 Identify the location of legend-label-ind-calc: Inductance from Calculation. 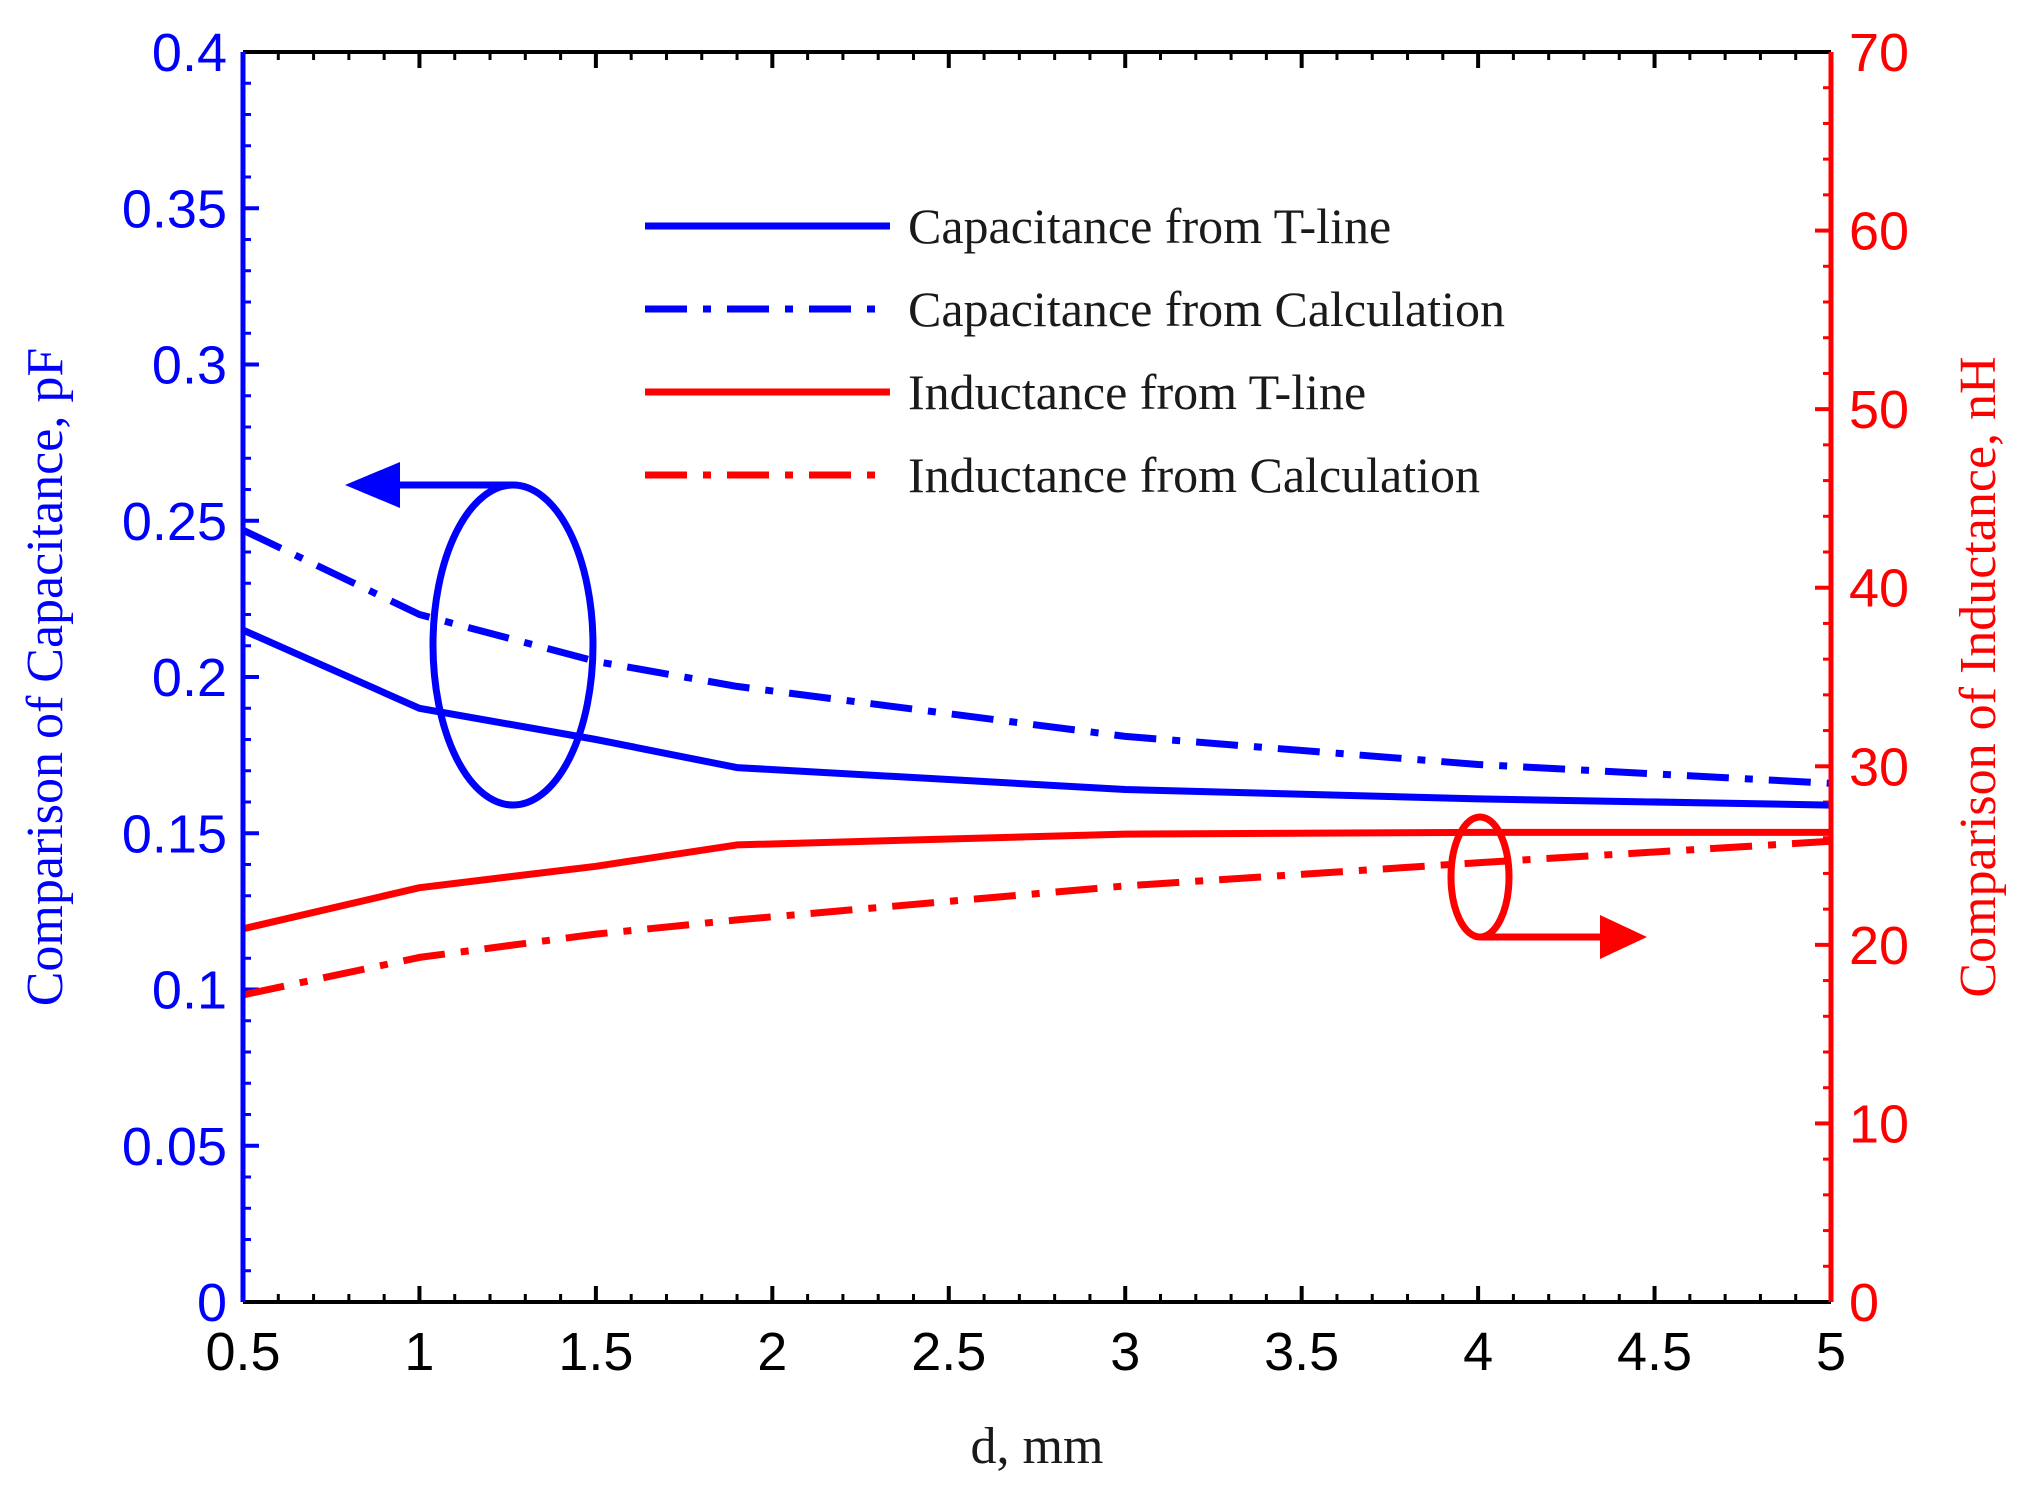
(1194, 475).